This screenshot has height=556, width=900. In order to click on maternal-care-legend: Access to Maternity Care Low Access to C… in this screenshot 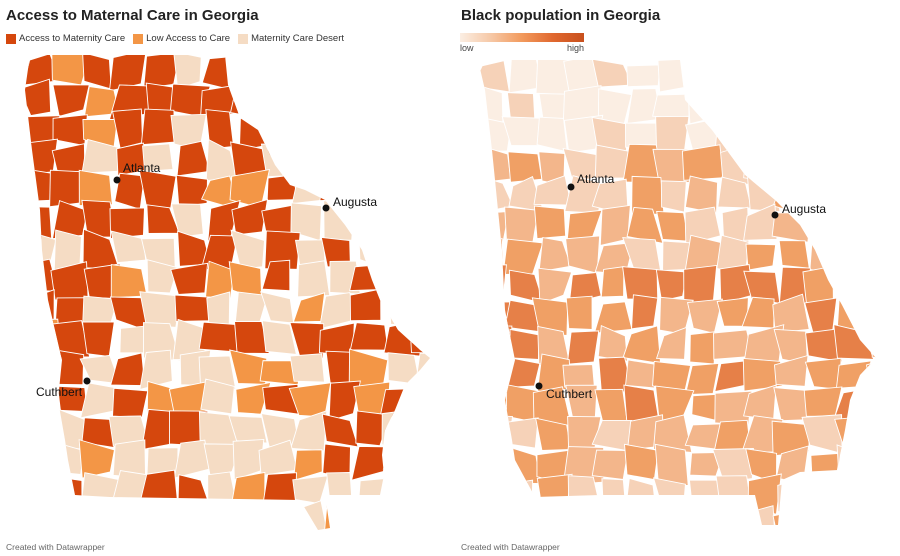, I will do `click(179, 38)`.